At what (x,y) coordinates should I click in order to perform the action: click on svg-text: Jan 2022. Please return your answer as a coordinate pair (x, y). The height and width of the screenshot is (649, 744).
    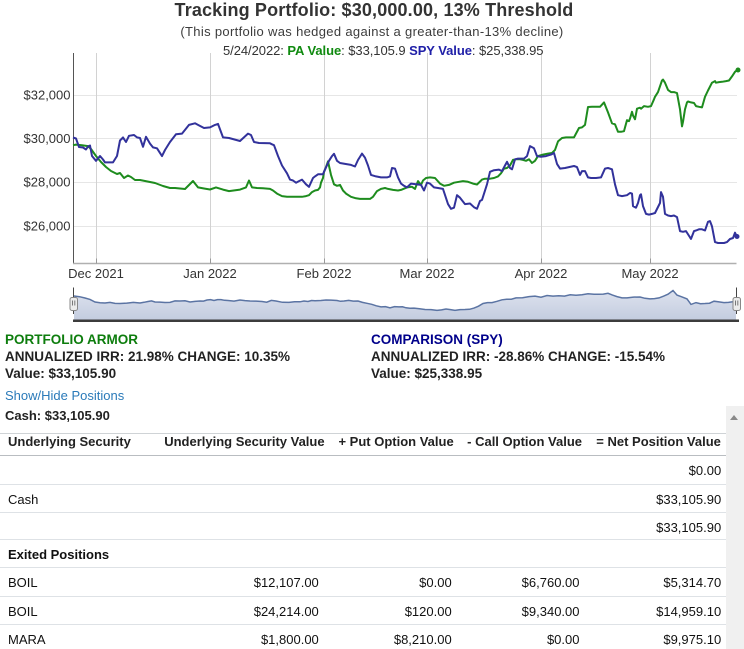
    Looking at the image, I should click on (210, 273).